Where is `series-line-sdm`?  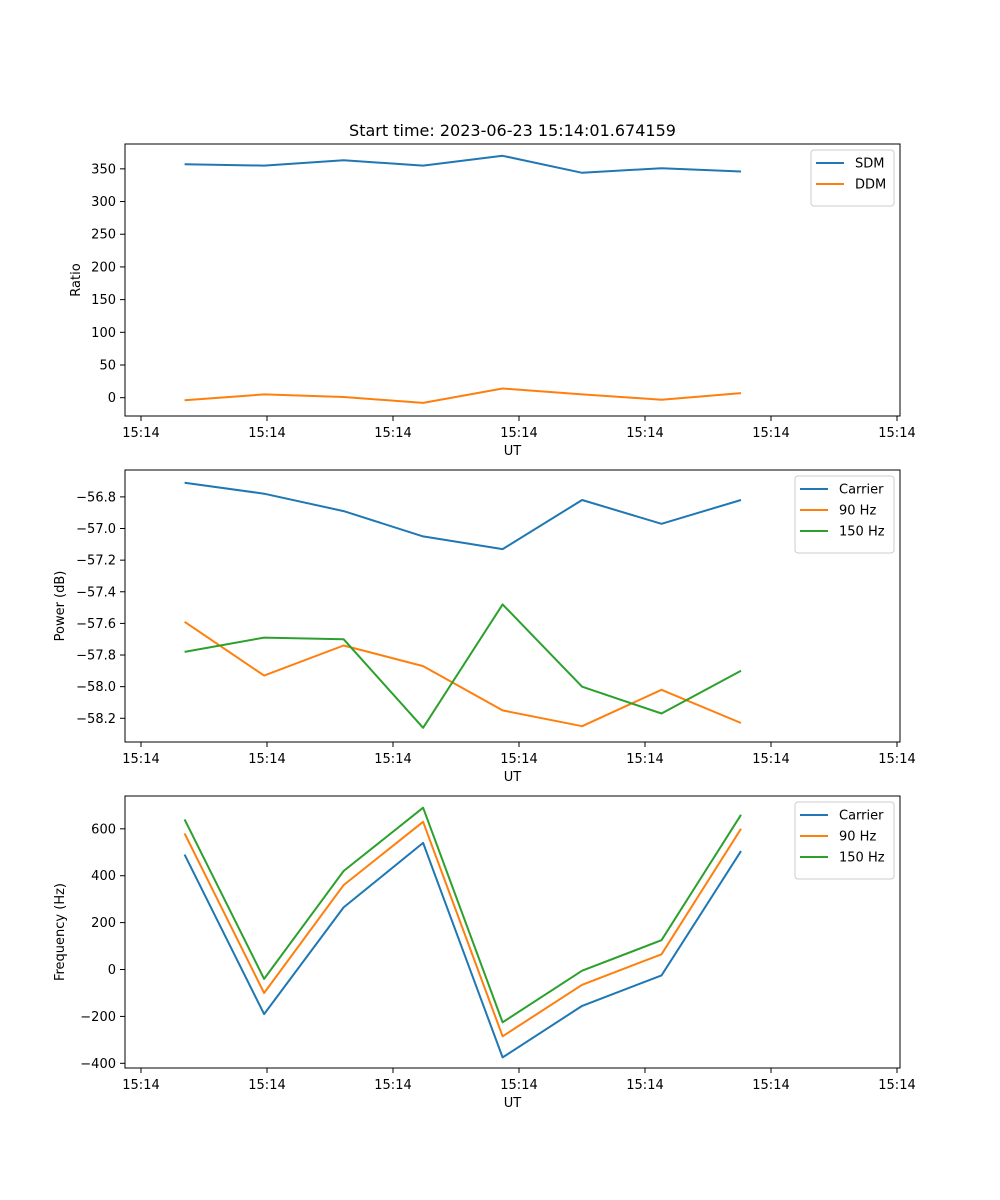 series-line-sdm is located at coordinates (463, 164).